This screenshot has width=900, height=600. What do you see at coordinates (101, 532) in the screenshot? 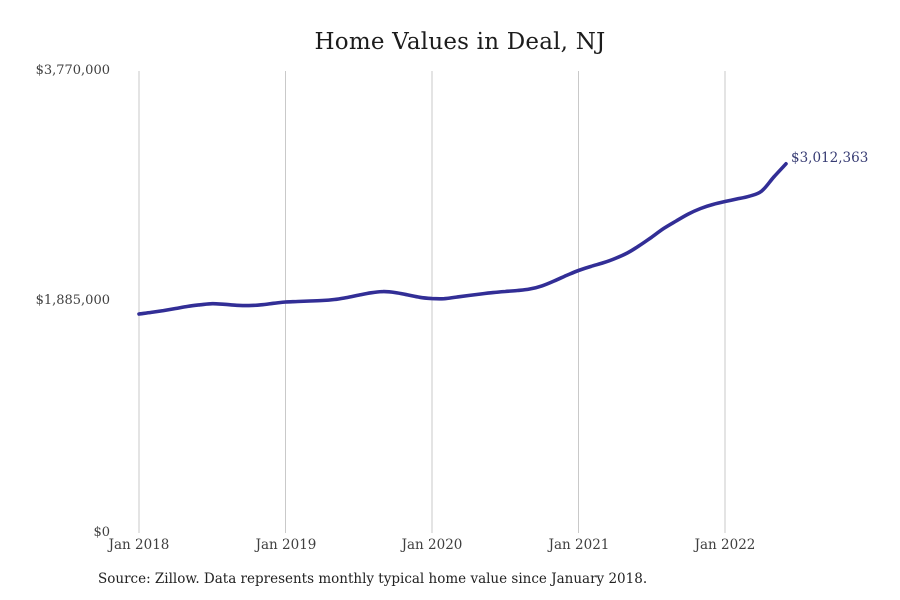
I see `y-axis-tick-zero: $0` at bounding box center [101, 532].